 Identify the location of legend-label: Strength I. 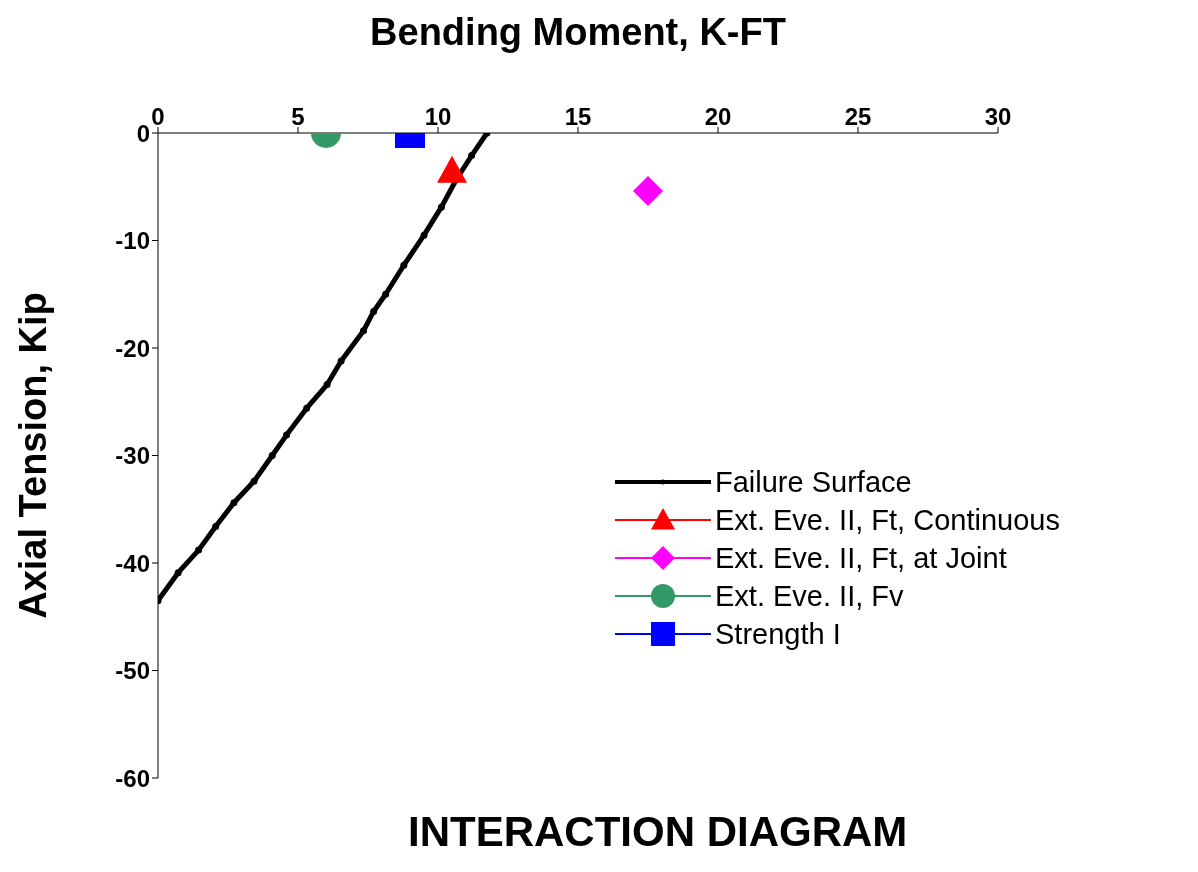
(778, 634).